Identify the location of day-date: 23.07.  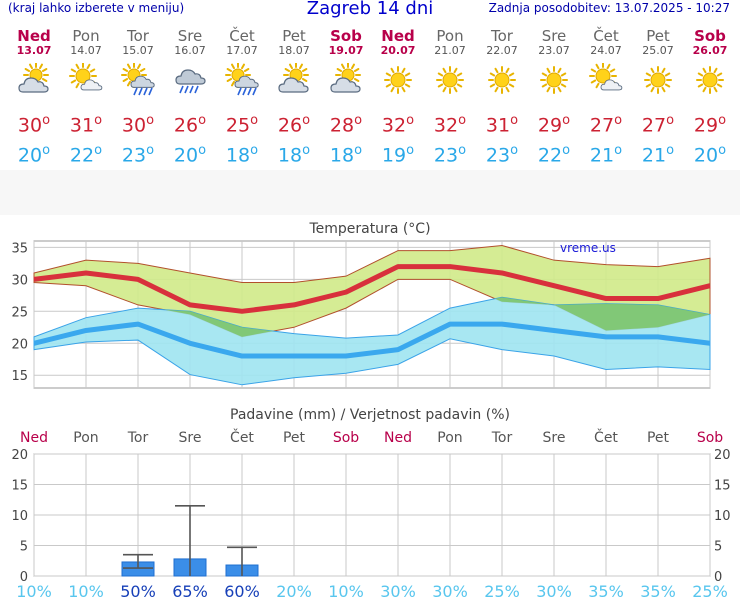
(554, 50).